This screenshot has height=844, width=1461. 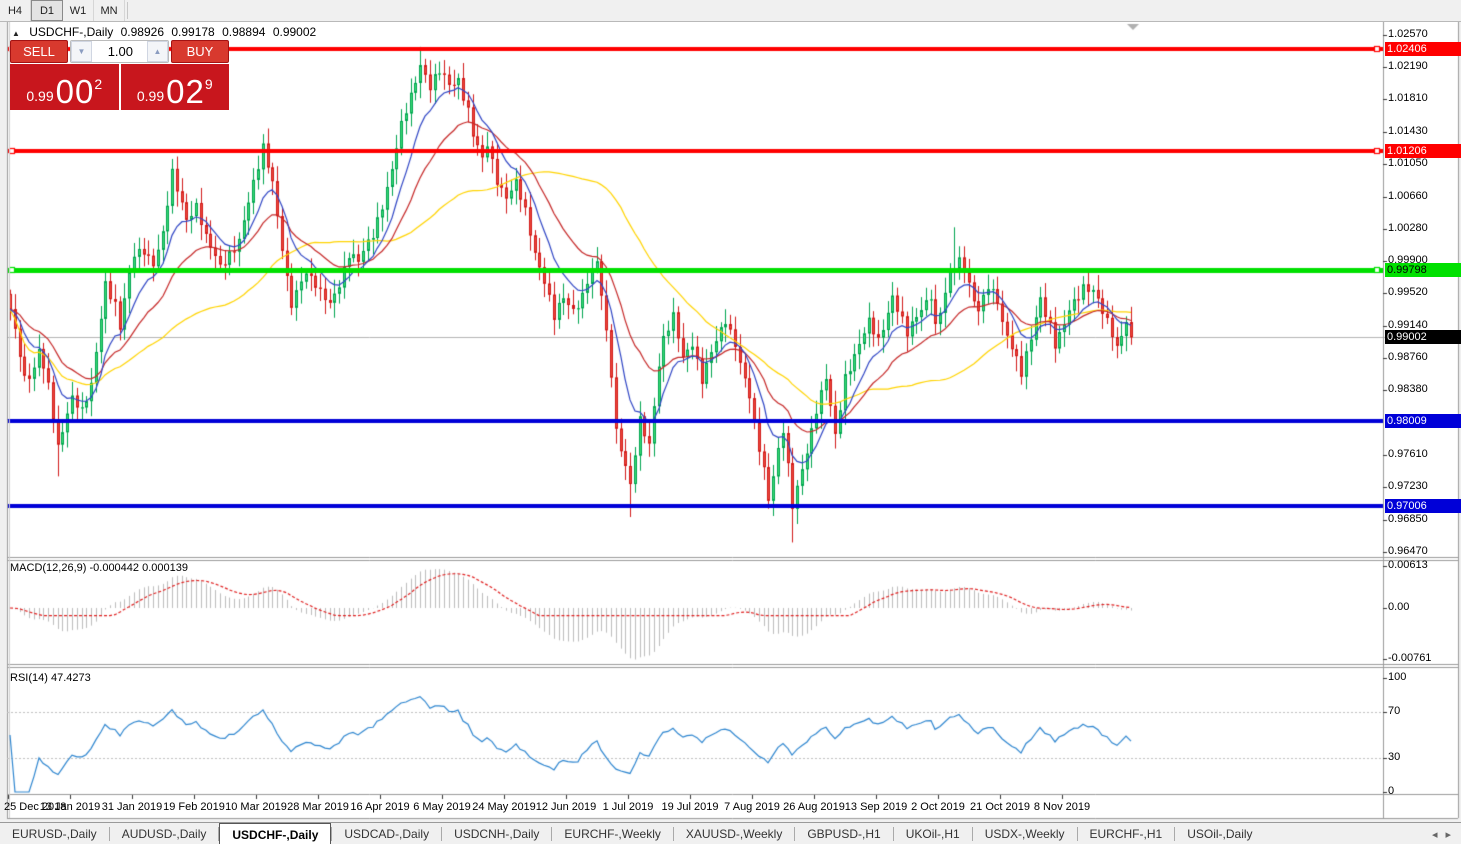 I want to click on sell-price-main: 00, so click(x=75, y=91).